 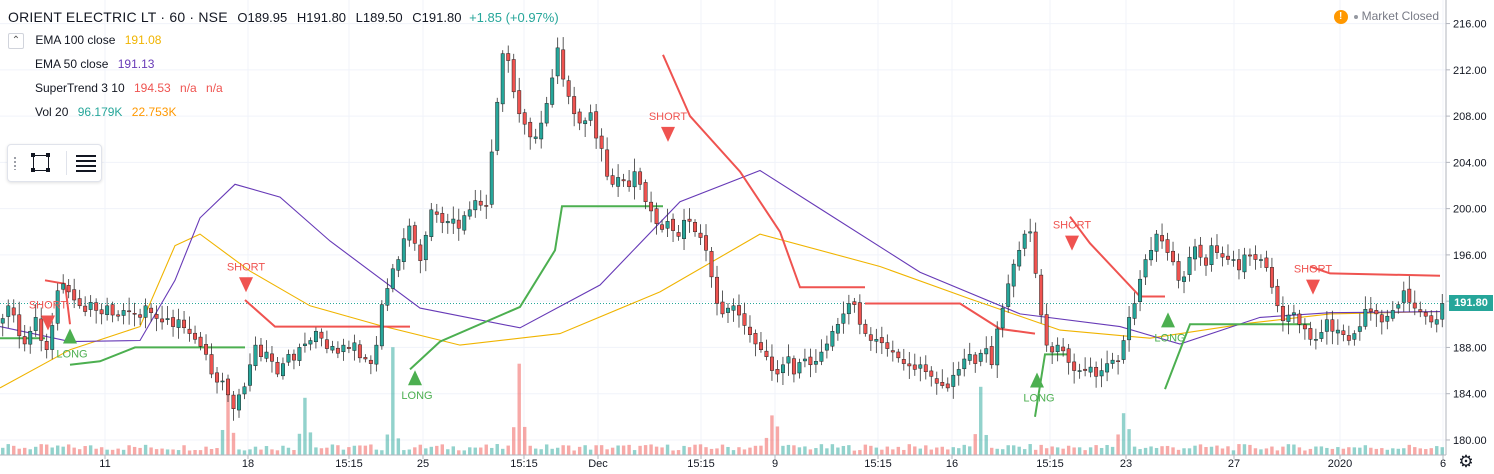 I want to click on drag-handle-icon, so click(x=15, y=163).